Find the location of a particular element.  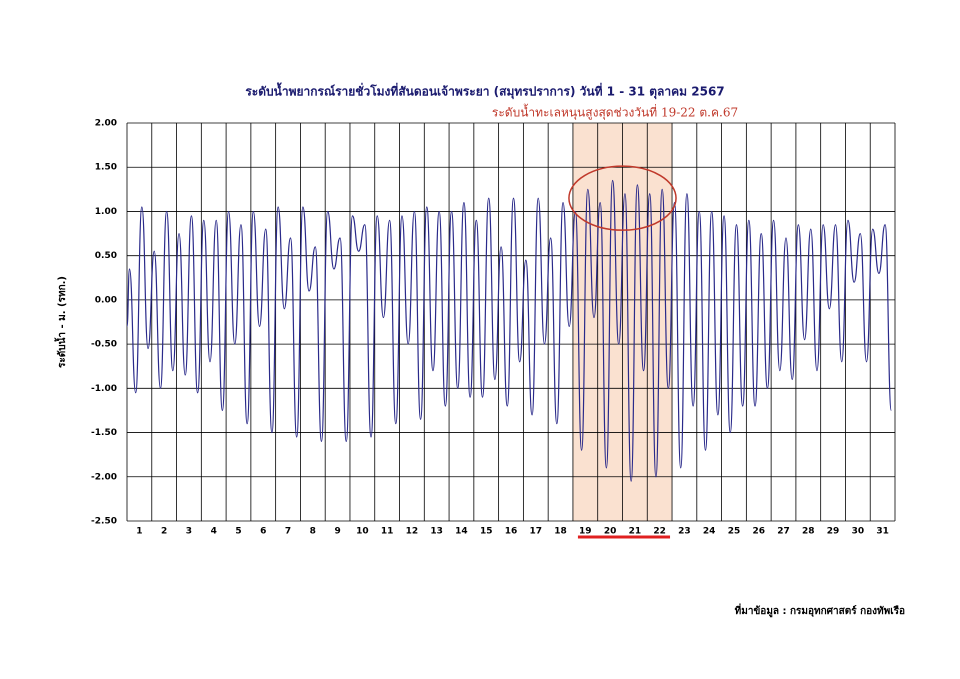

x-tick-label: 6 is located at coordinates (263, 532).